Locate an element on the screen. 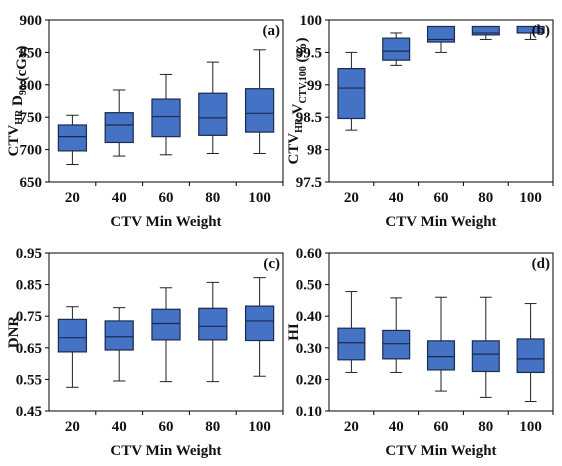 The height and width of the screenshot is (466, 562). y-axis-title: HI is located at coordinates (294, 332).